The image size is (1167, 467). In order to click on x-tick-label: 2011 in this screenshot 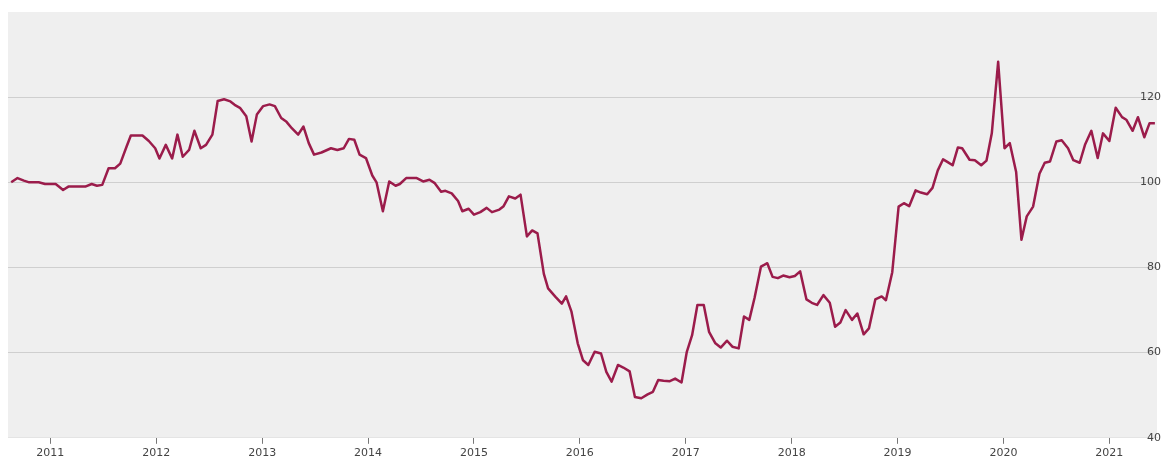, I will do `click(50, 453)`.